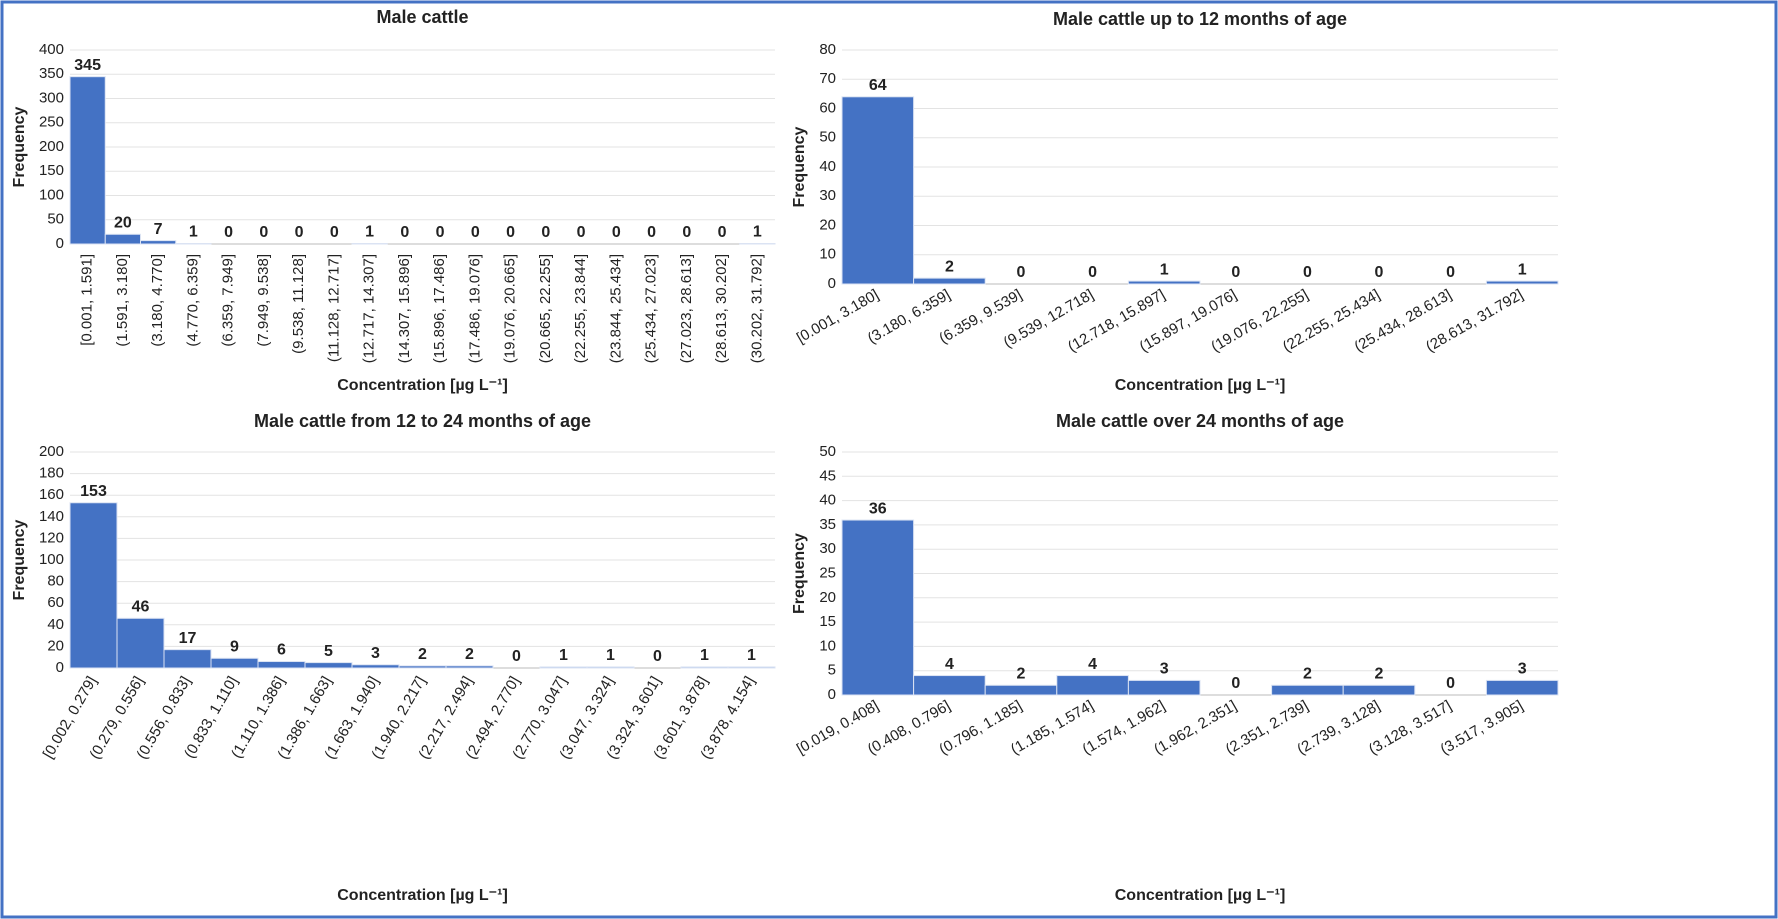 Image resolution: width=1778 pixels, height=919 pixels. Describe the element at coordinates (51, 146) in the screenshot. I see `y-tick-label: 200` at that location.